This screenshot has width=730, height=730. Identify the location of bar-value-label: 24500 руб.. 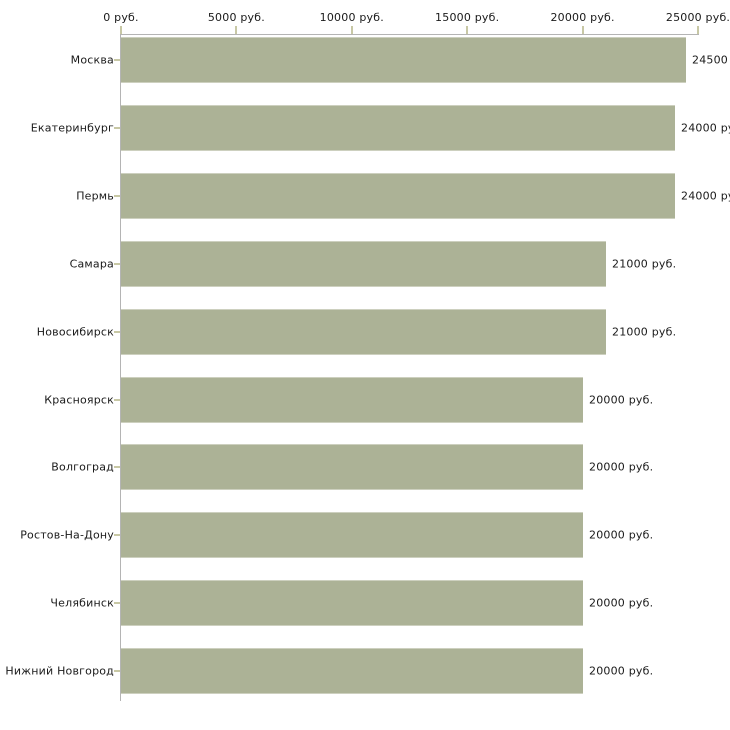
(711, 60).